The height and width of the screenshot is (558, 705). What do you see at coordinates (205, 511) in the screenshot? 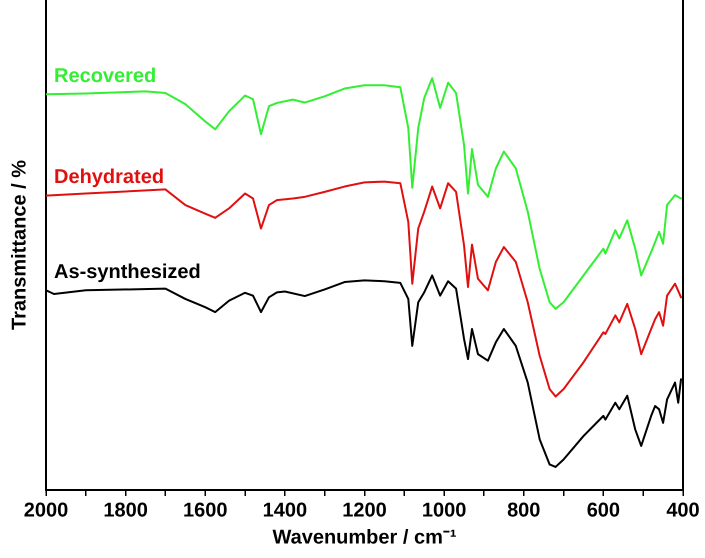
I see `x-tick-label: 1600` at bounding box center [205, 511].